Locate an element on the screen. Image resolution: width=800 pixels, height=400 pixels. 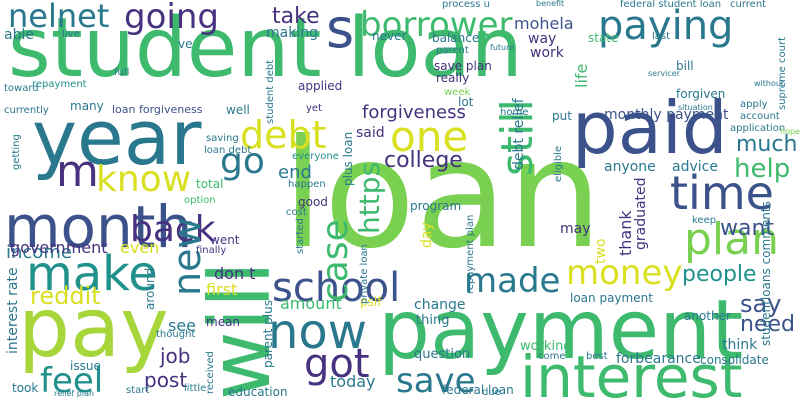
word-made: made is located at coordinates (512, 281).